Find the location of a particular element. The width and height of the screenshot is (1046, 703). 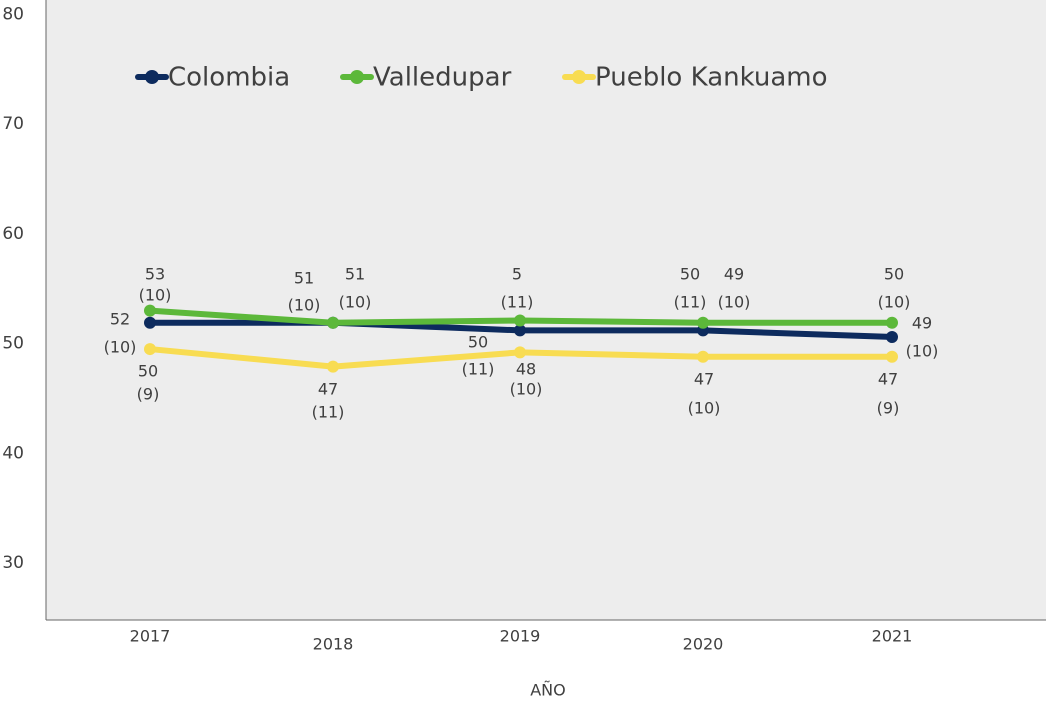

annotation: 53 is located at coordinates (155, 274).